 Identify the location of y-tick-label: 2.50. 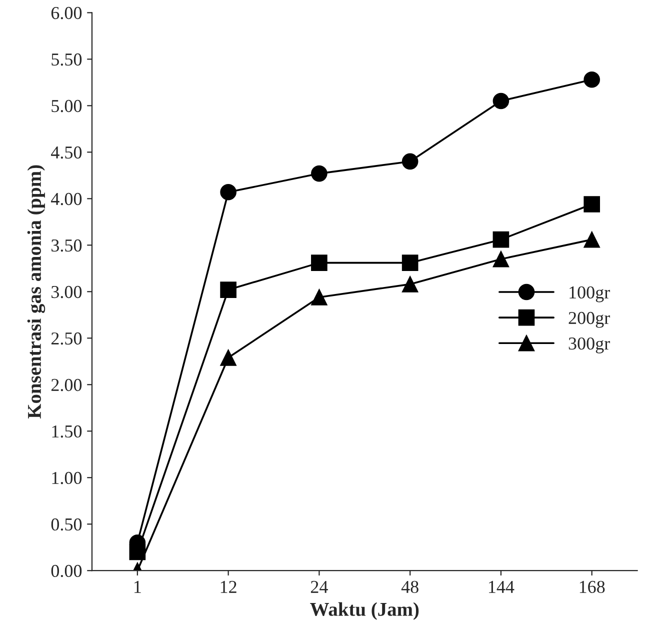
(66, 338).